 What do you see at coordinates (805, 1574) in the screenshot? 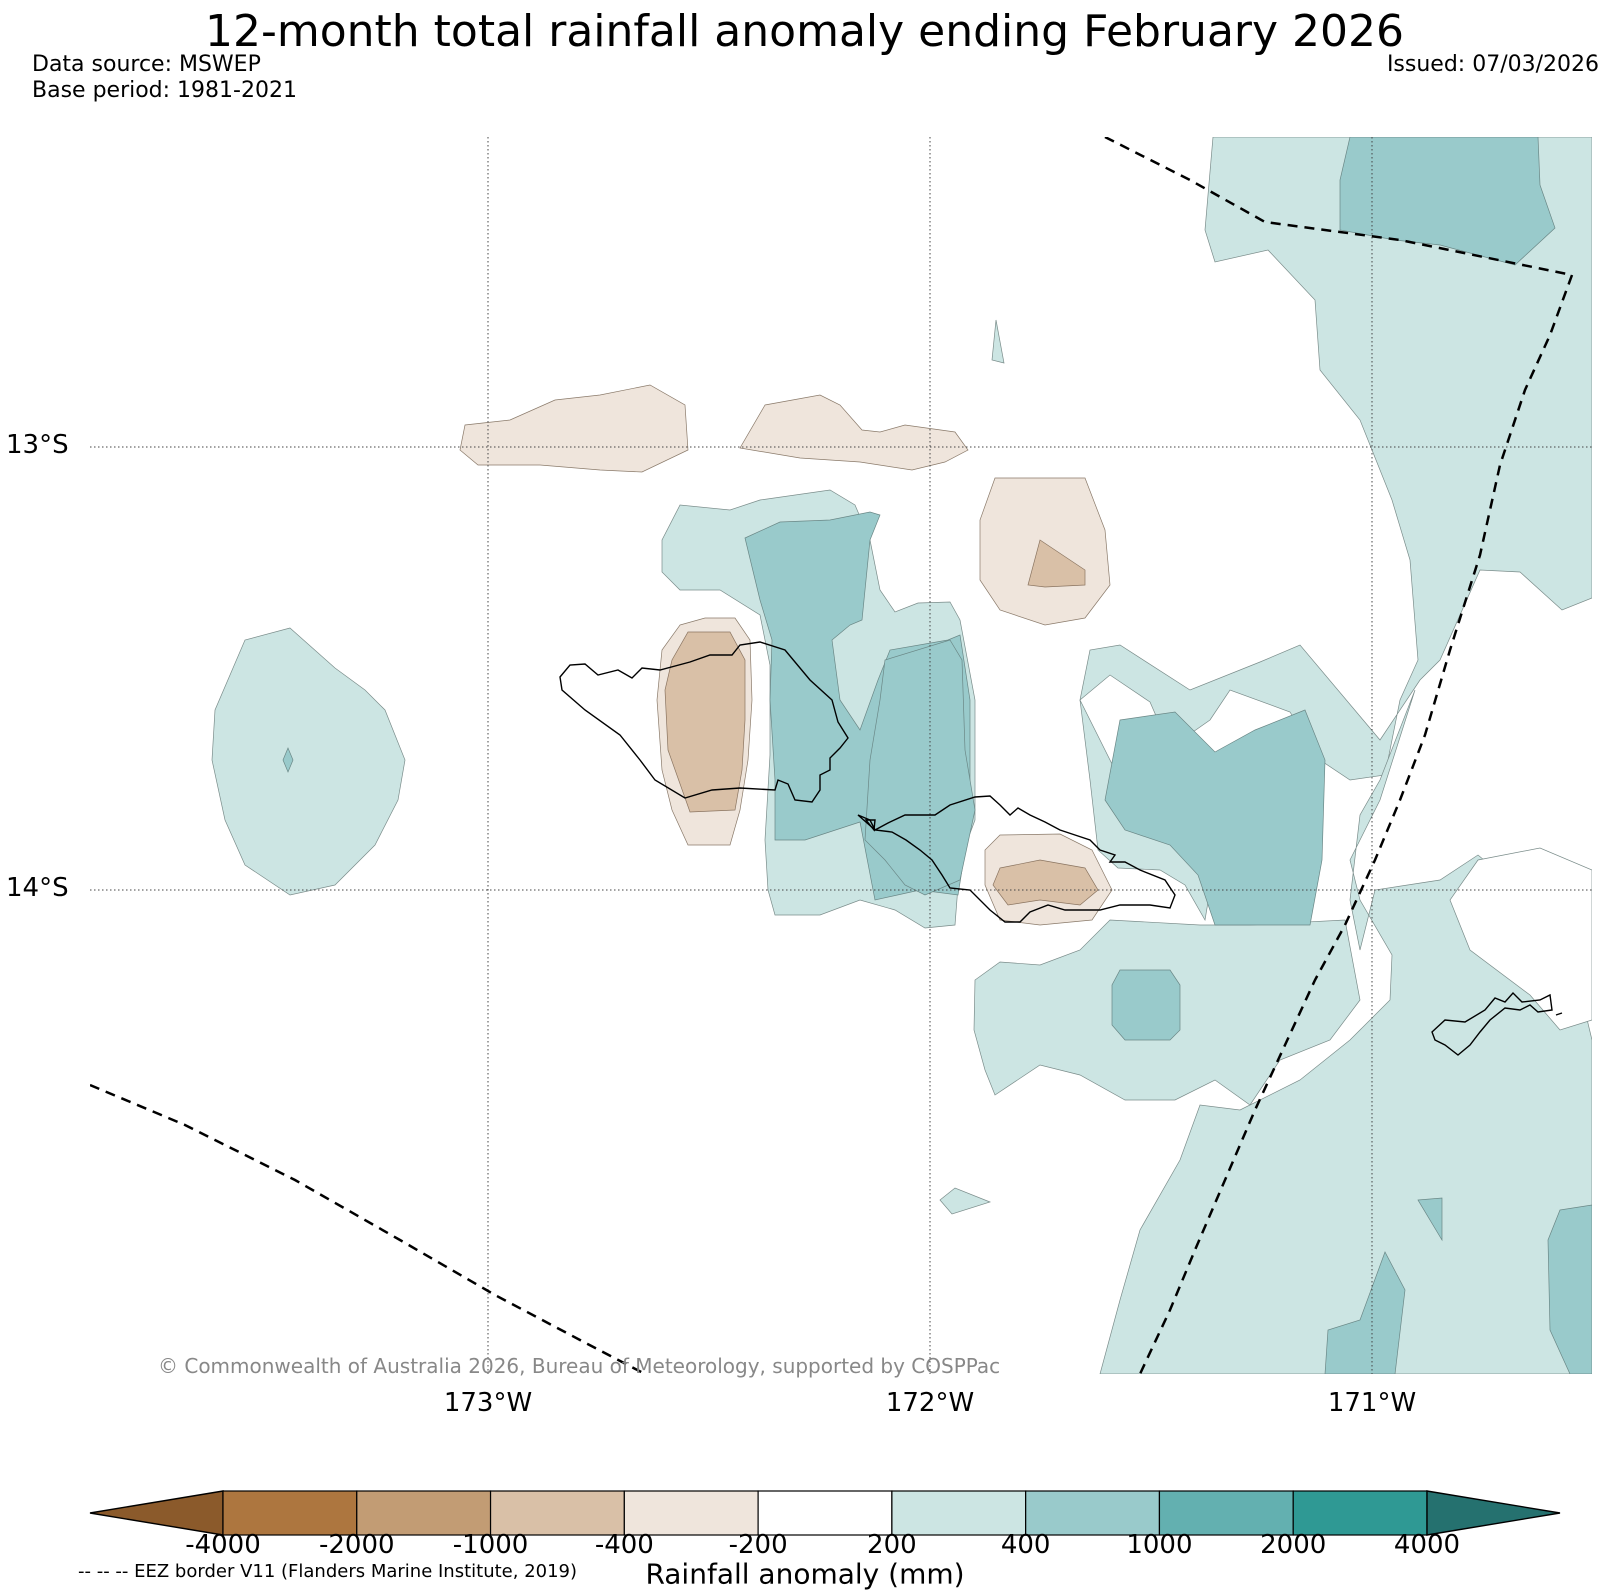
I see `colorbar-title: Rainfall anomaly (mm)` at bounding box center [805, 1574].